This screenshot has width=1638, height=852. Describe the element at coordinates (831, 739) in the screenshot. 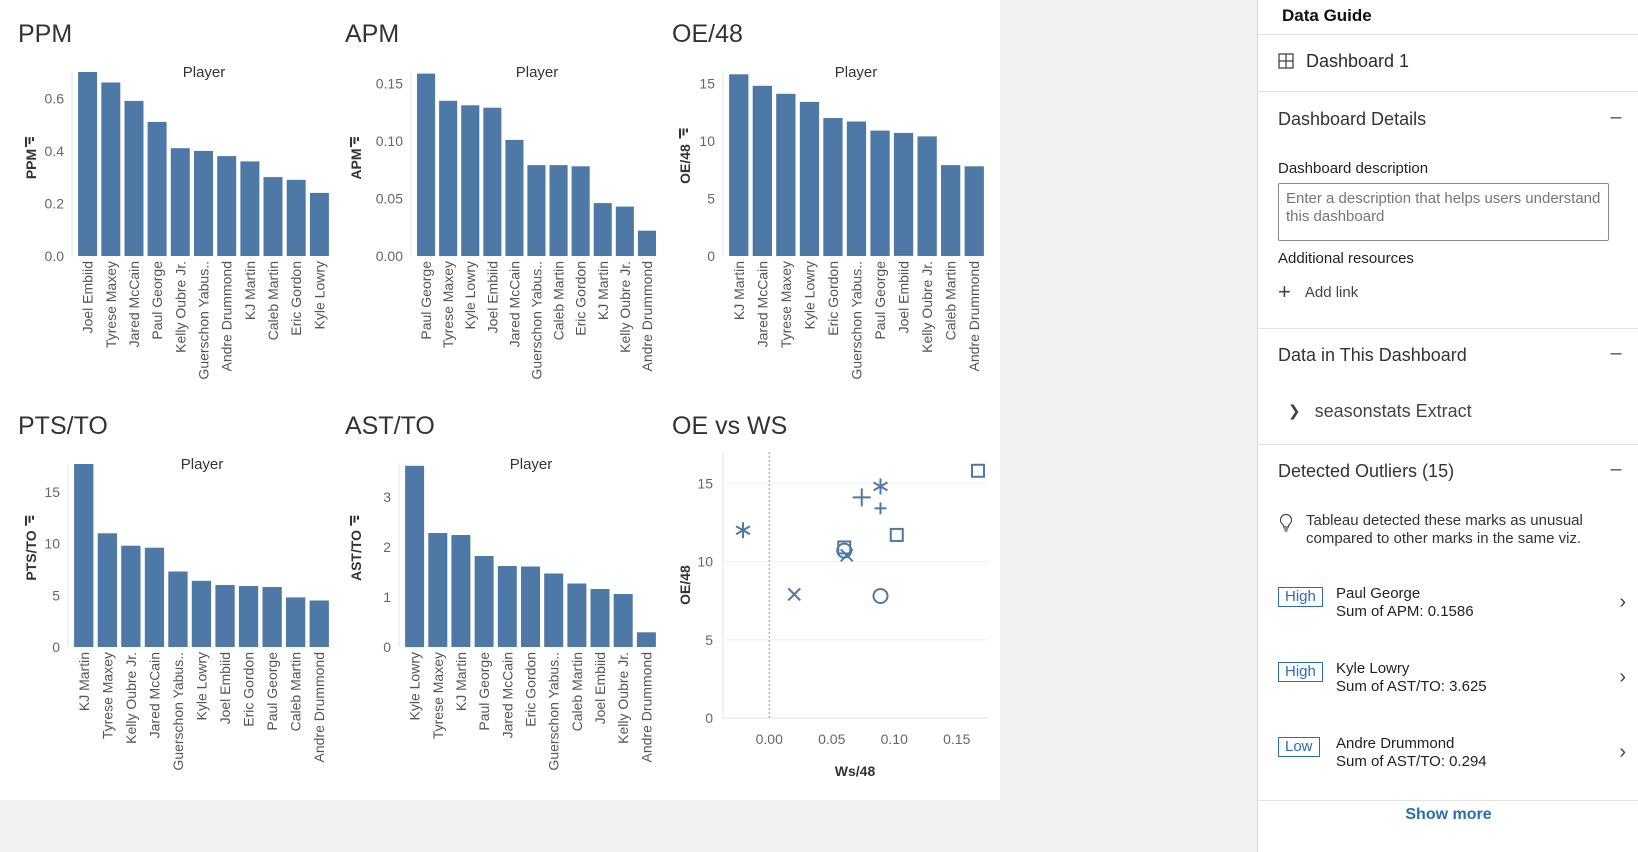

I see `x-tick-label: 0.05` at that location.